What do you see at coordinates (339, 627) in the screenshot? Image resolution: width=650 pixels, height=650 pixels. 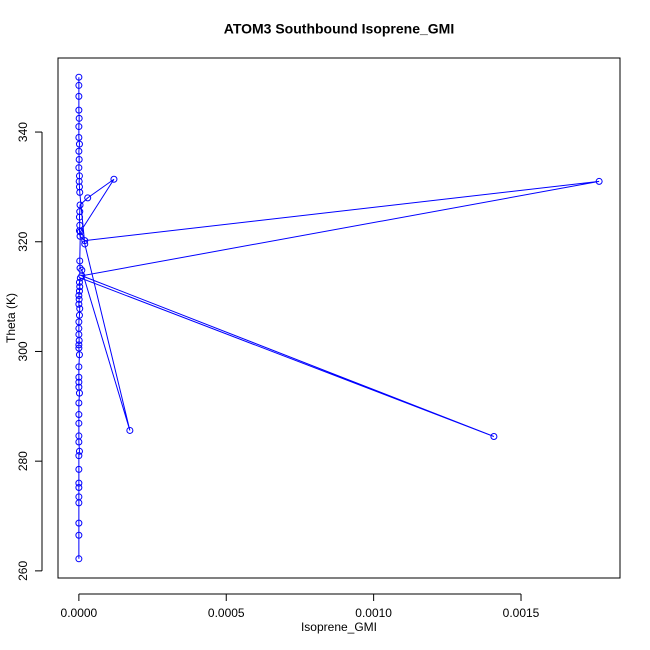 I see `x-axis-label: Isoprene_GMI` at bounding box center [339, 627].